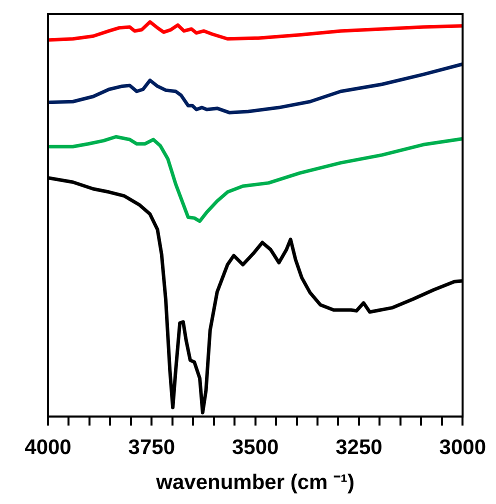  What do you see at coordinates (359, 447) in the screenshot?
I see `x-tick-label: 3250` at bounding box center [359, 447].